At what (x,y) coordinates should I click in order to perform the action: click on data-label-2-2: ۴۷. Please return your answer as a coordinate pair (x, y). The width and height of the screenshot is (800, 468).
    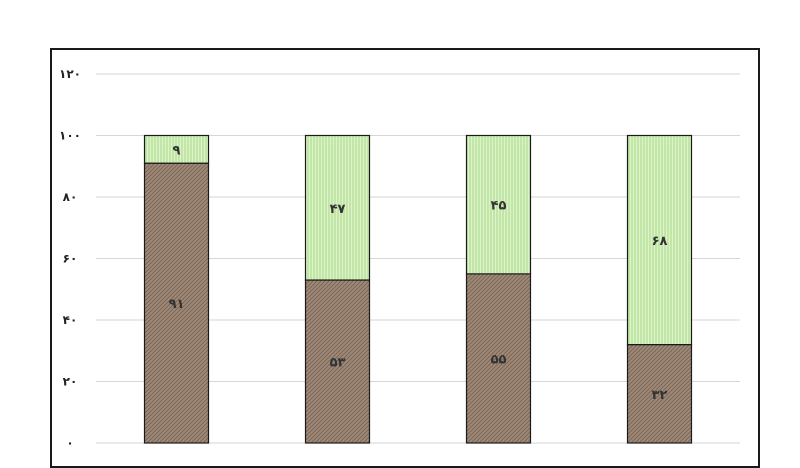
    Looking at the image, I should click on (338, 209).